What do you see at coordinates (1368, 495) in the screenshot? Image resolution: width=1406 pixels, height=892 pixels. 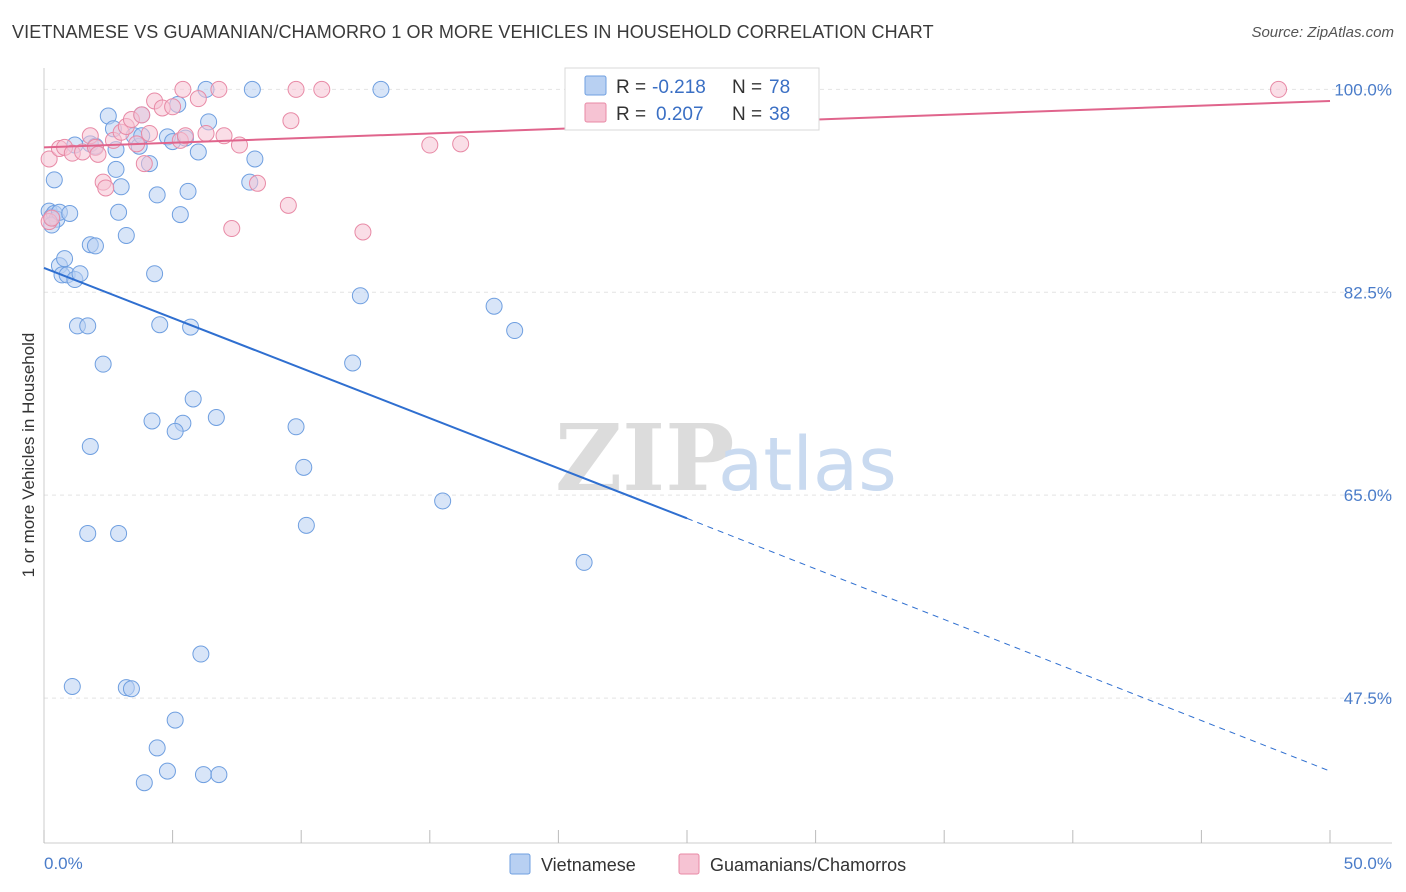 I see `y-tick-label-2: 65.0%` at bounding box center [1368, 495].